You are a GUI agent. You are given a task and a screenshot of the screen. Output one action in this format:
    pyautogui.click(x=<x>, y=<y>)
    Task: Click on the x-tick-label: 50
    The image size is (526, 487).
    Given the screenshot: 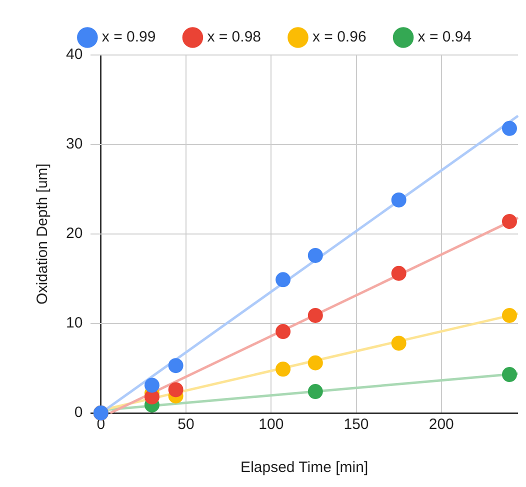 What is the action you would take?
    pyautogui.click(x=186, y=425)
    